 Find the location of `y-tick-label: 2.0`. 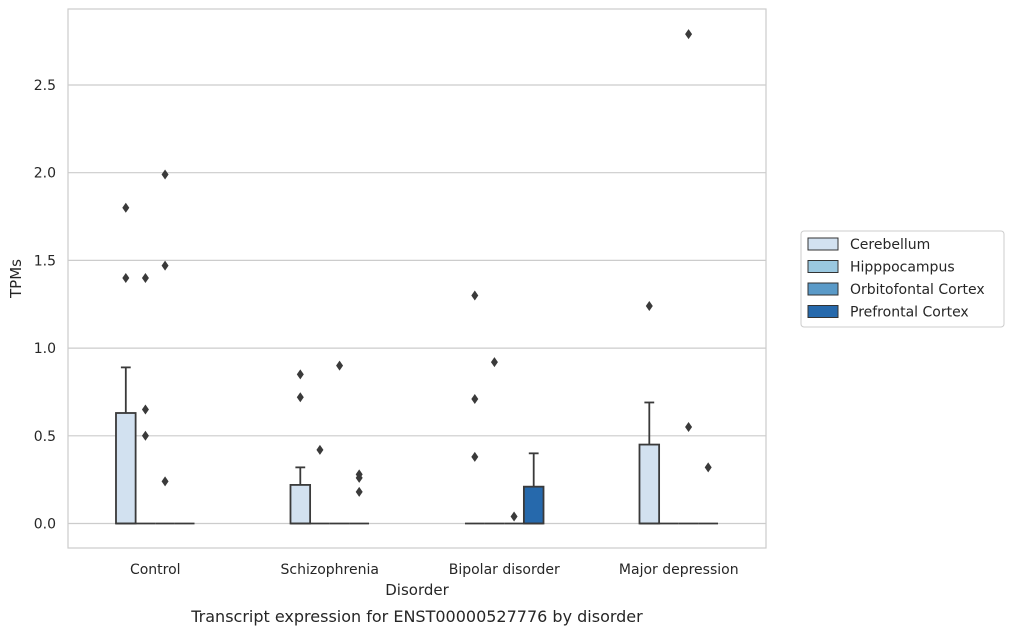

y-tick-label: 2.0 is located at coordinates (45, 174).